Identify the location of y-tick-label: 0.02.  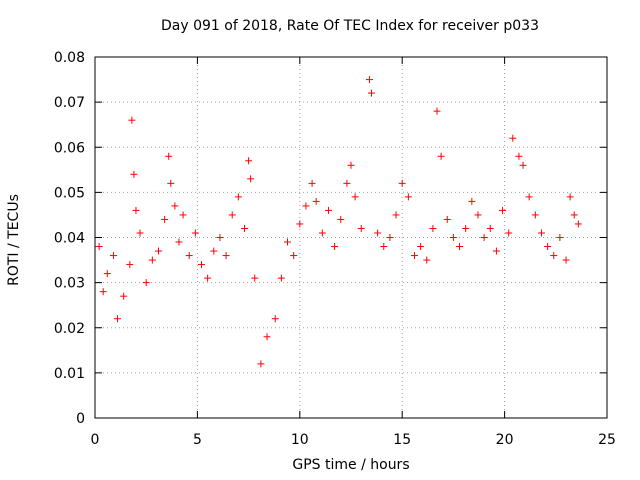
(69, 329).